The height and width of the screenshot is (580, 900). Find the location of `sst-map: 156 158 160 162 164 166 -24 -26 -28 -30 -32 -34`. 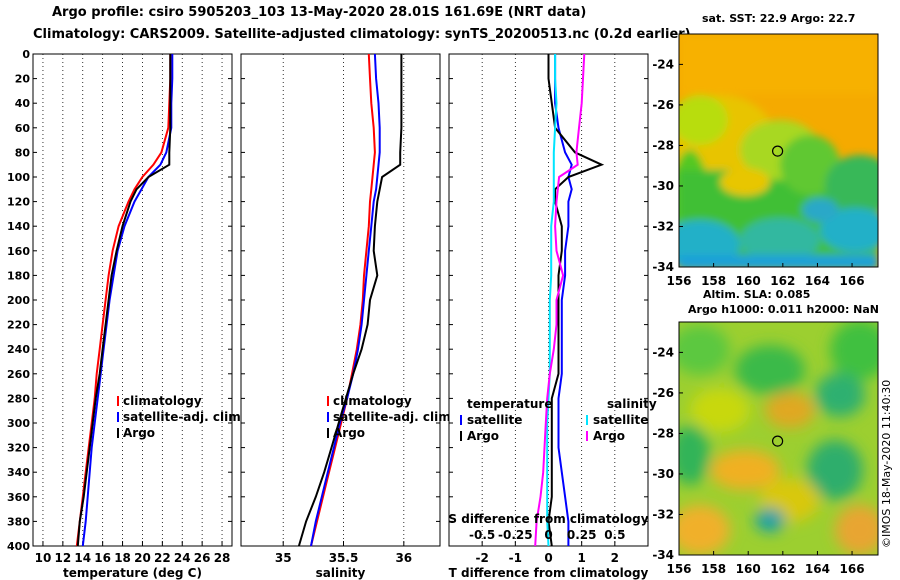

sst-map: 156 158 160 162 164 166 -24 -26 -28 -30 -32 -34 is located at coordinates (765, 160).